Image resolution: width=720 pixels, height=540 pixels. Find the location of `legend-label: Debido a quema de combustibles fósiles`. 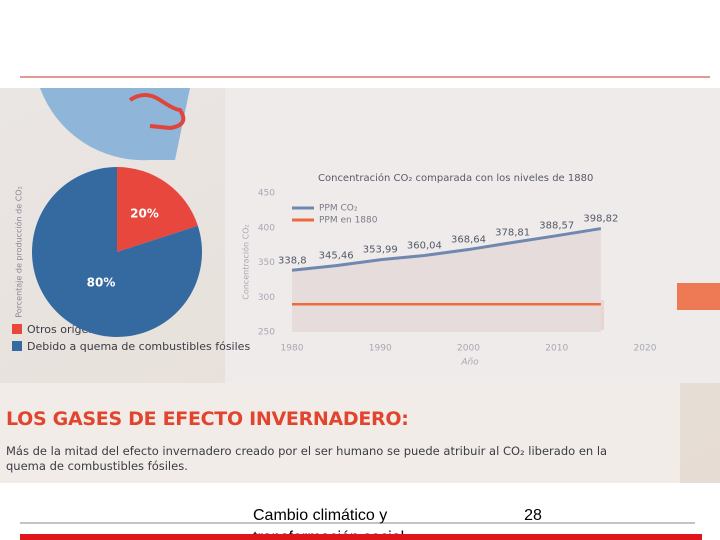

legend-label: Debido a quema de combustibles fósiles is located at coordinates (138, 346).